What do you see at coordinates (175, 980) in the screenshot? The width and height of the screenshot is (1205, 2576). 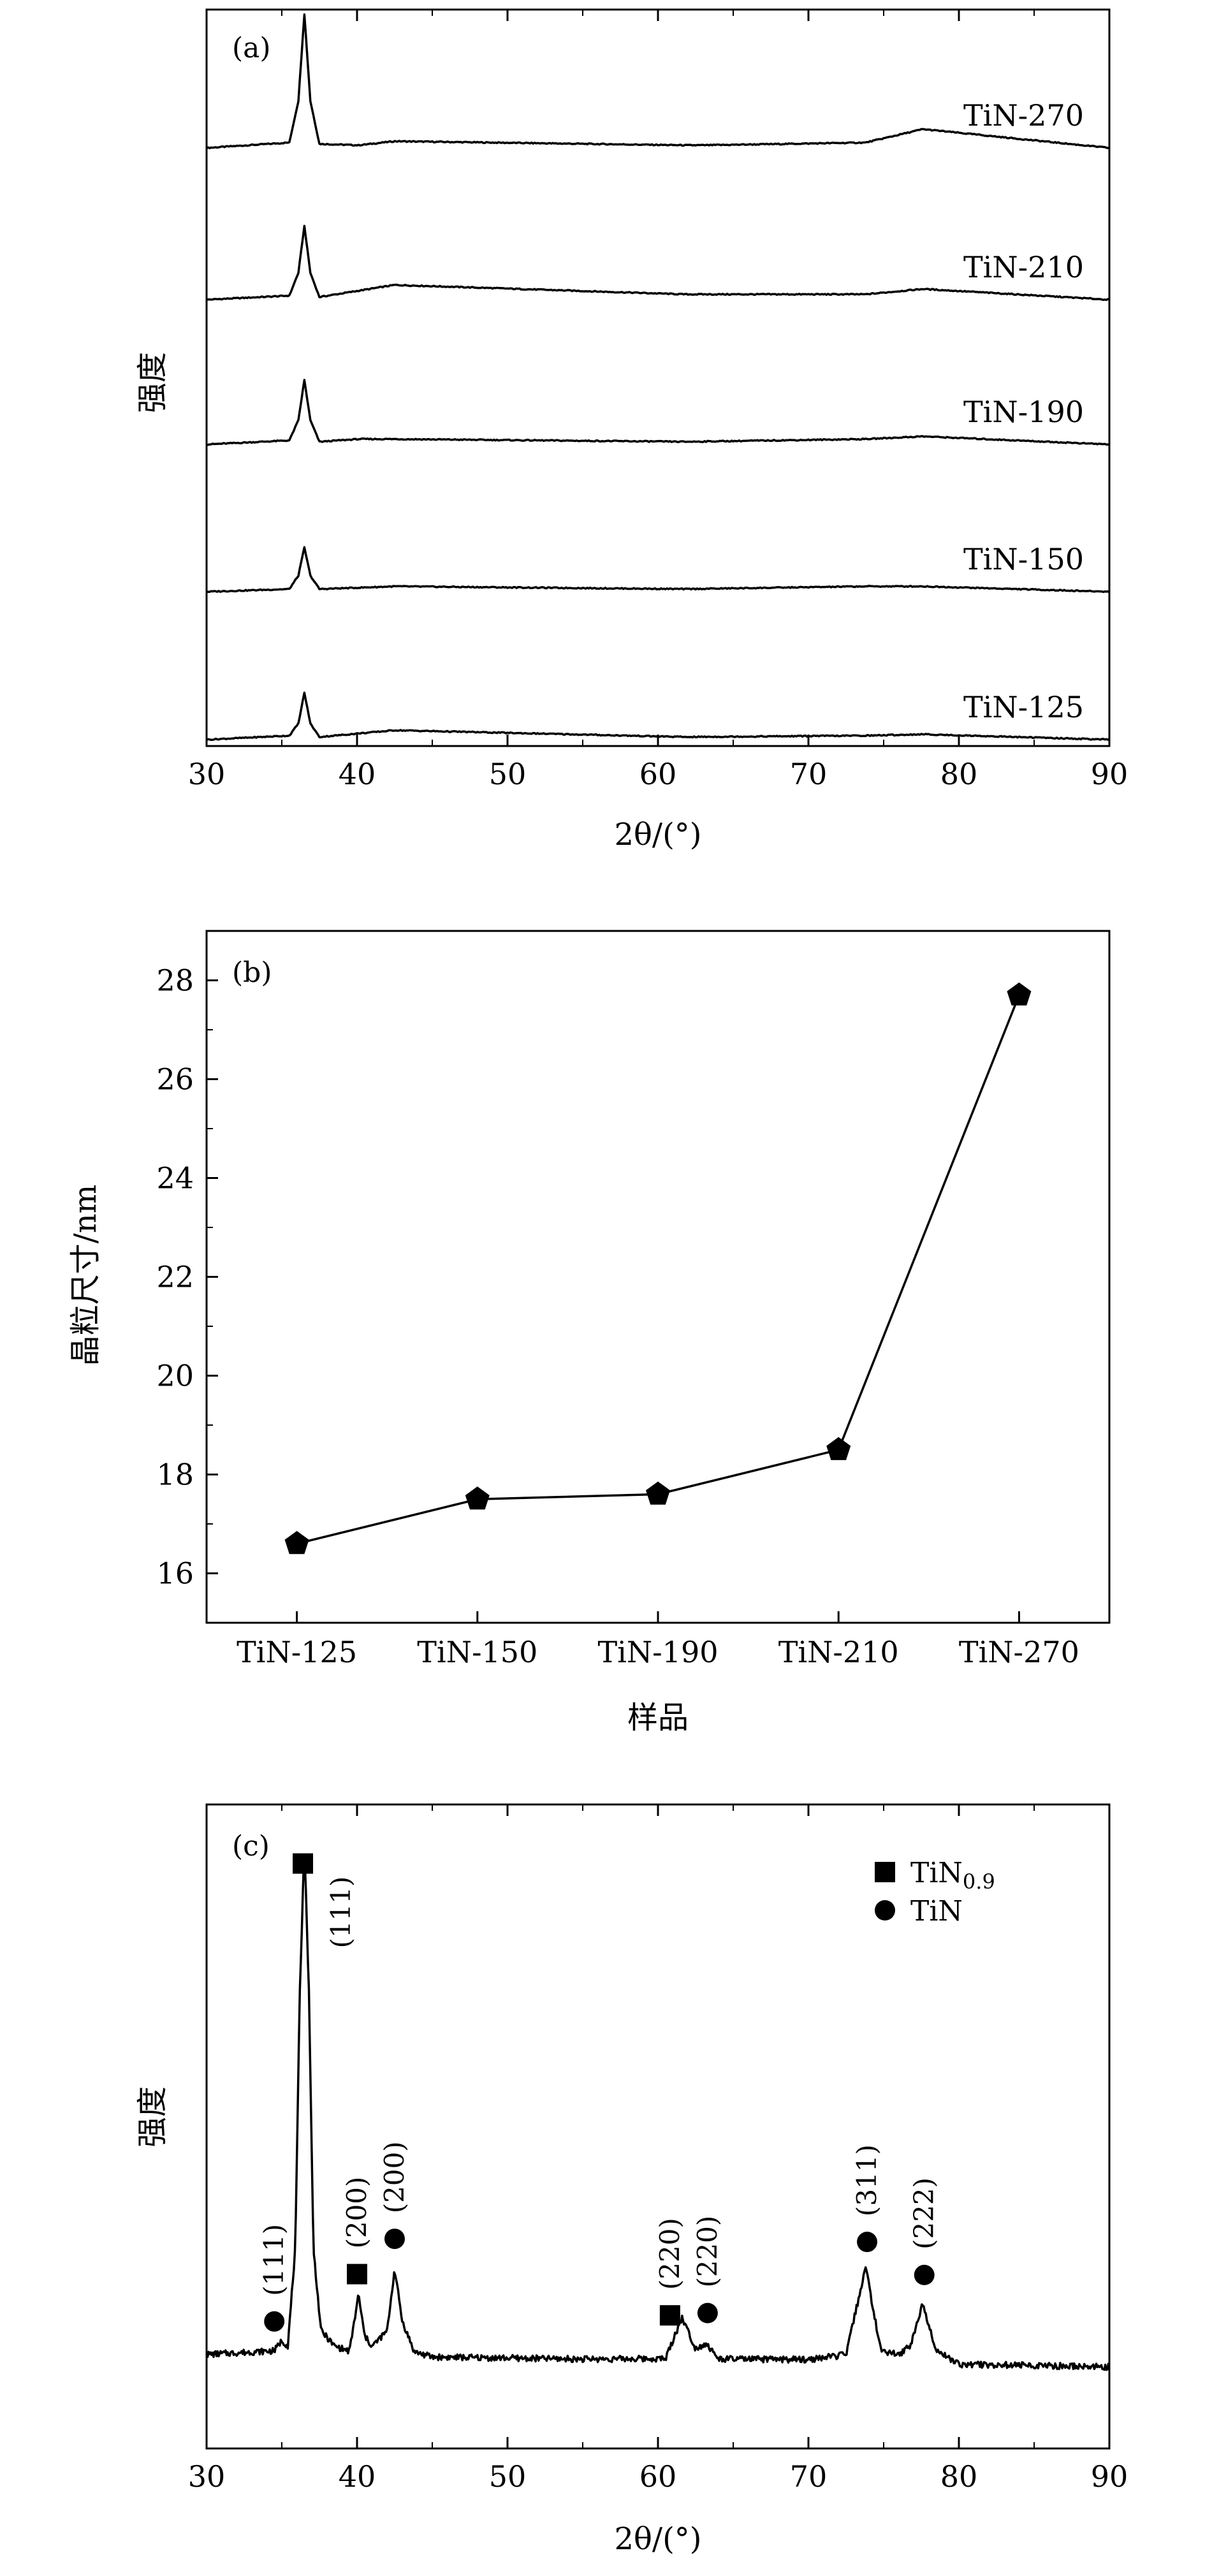 I see `panel-b-y-tick-label: 28` at bounding box center [175, 980].